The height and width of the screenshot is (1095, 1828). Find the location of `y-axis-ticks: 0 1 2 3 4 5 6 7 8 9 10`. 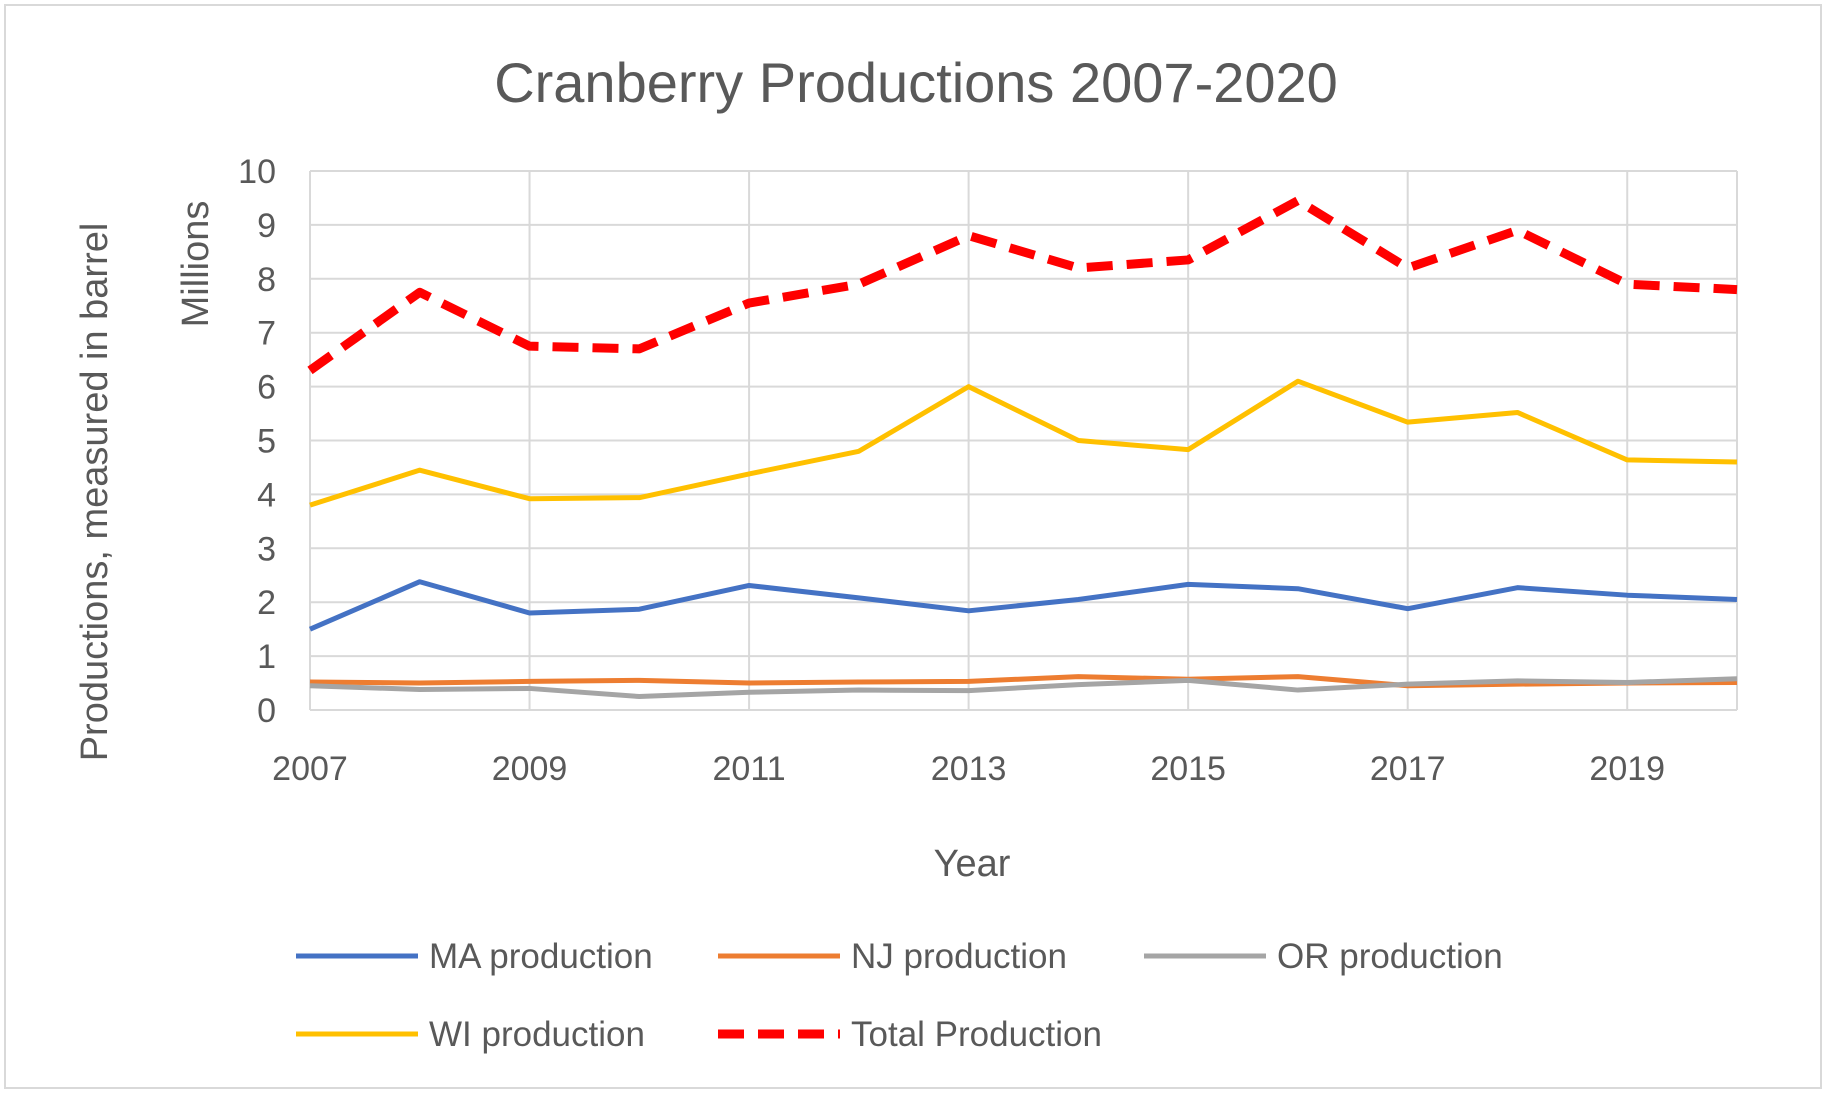

y-axis-ticks: 0 1 2 3 4 5 6 7 8 9 10 is located at coordinates (257, 441).